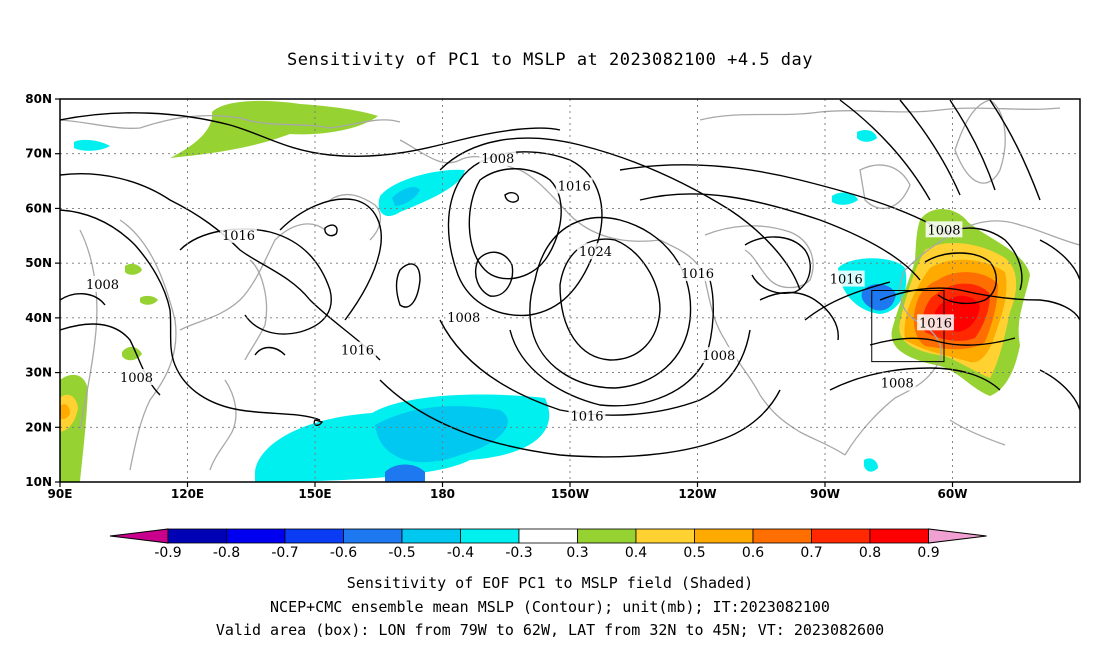  What do you see at coordinates (42, 290) in the screenshot?
I see `y-axis: 10N 20N 30N 40N 50N 60N 70N 80N` at bounding box center [42, 290].